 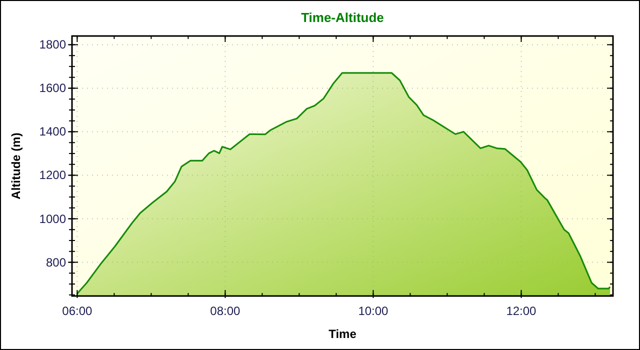 What do you see at coordinates (373, 311) in the screenshot?
I see `x-tick-label: 10:00` at bounding box center [373, 311].